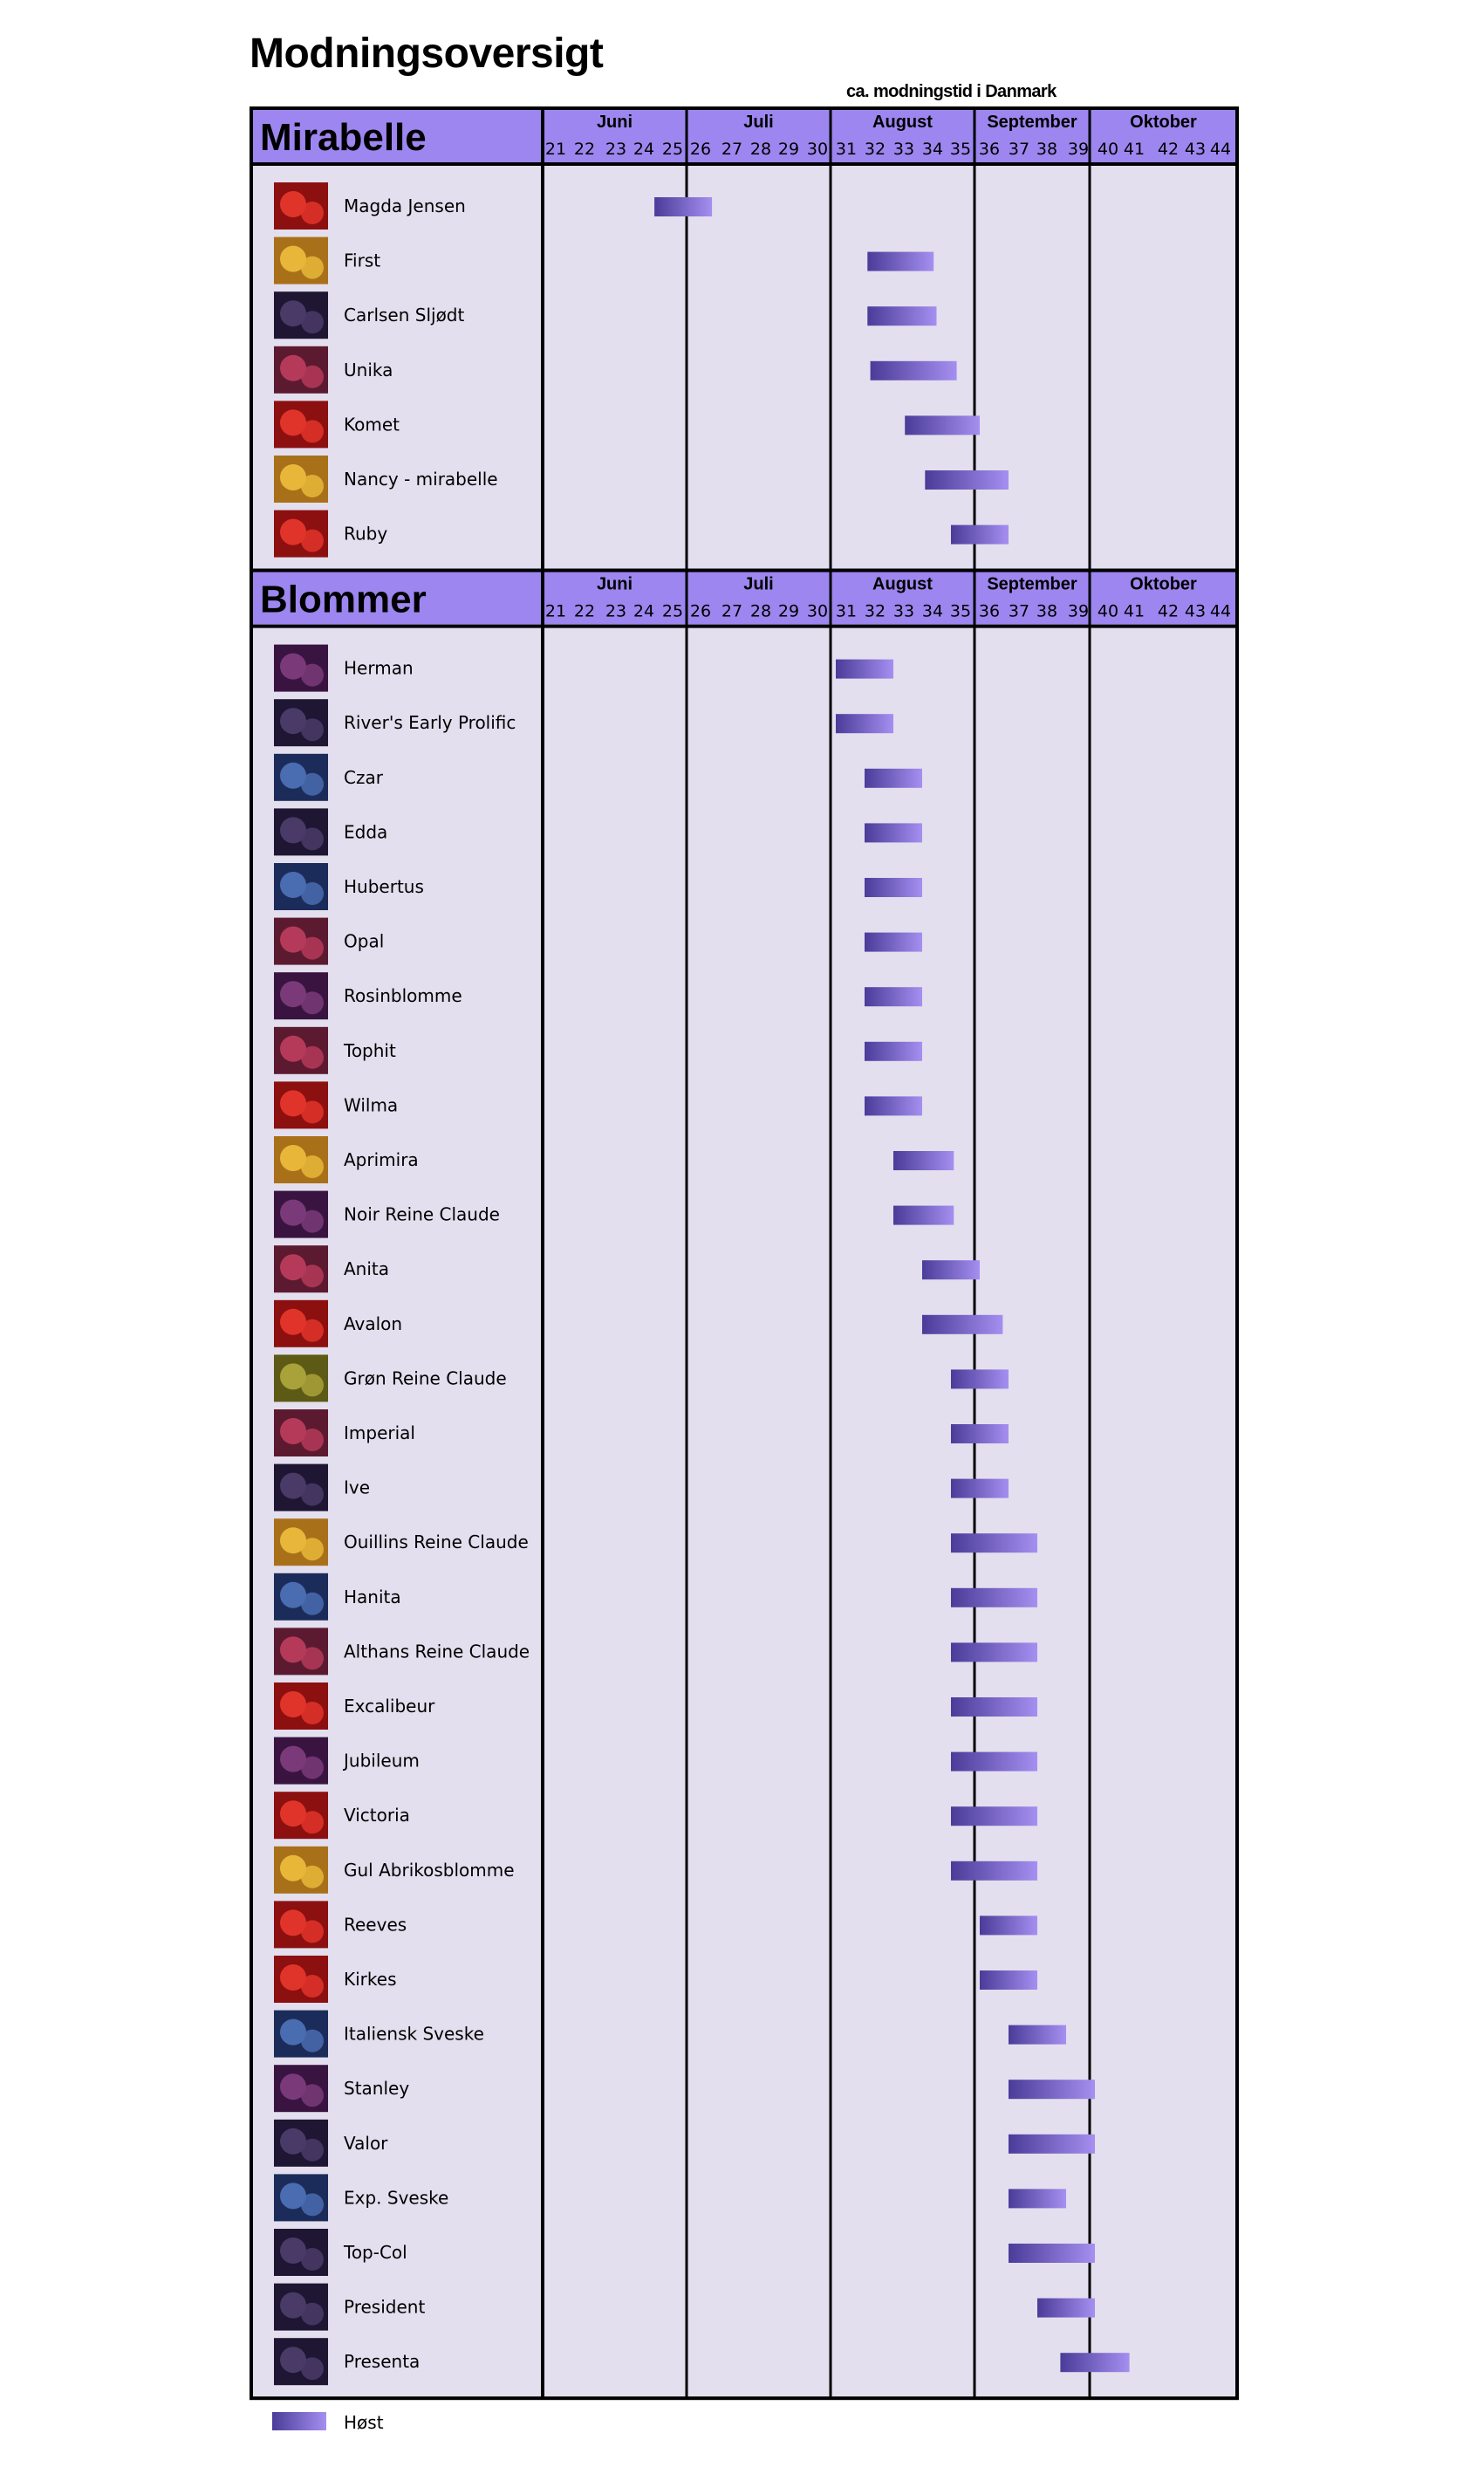  Describe the element at coordinates (1019, 149) in the screenshot. I see `week-tick-label: 37` at that location.